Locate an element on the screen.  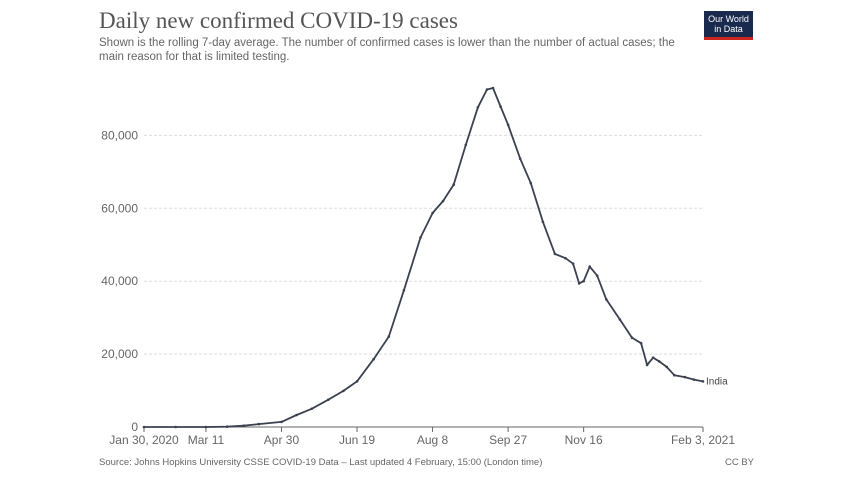
owid-logo: Our World in Data is located at coordinates (728, 25).